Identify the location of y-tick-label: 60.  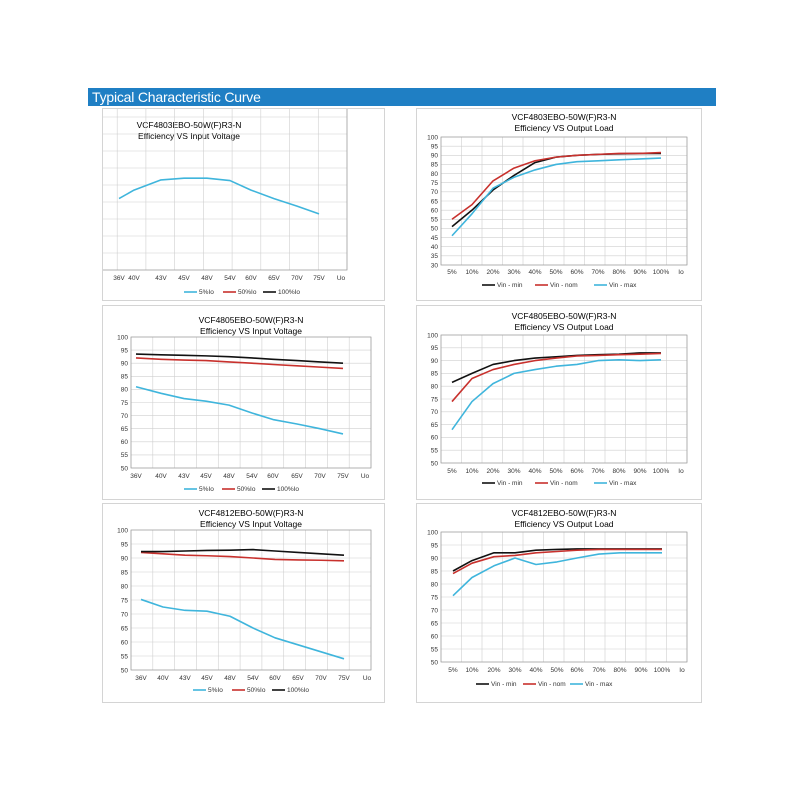
(125, 442).